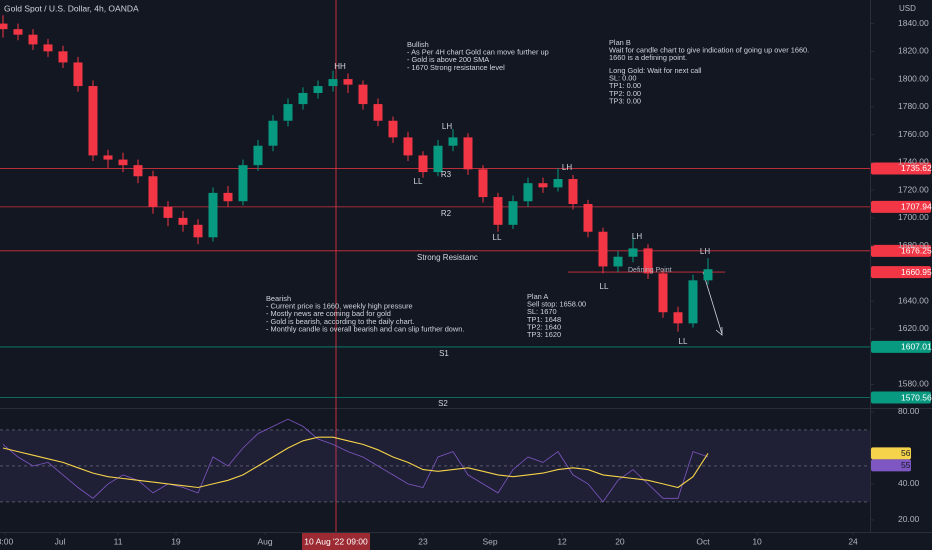  Describe the element at coordinates (907, 8) in the screenshot. I see `y-axis-label: USD` at that location.